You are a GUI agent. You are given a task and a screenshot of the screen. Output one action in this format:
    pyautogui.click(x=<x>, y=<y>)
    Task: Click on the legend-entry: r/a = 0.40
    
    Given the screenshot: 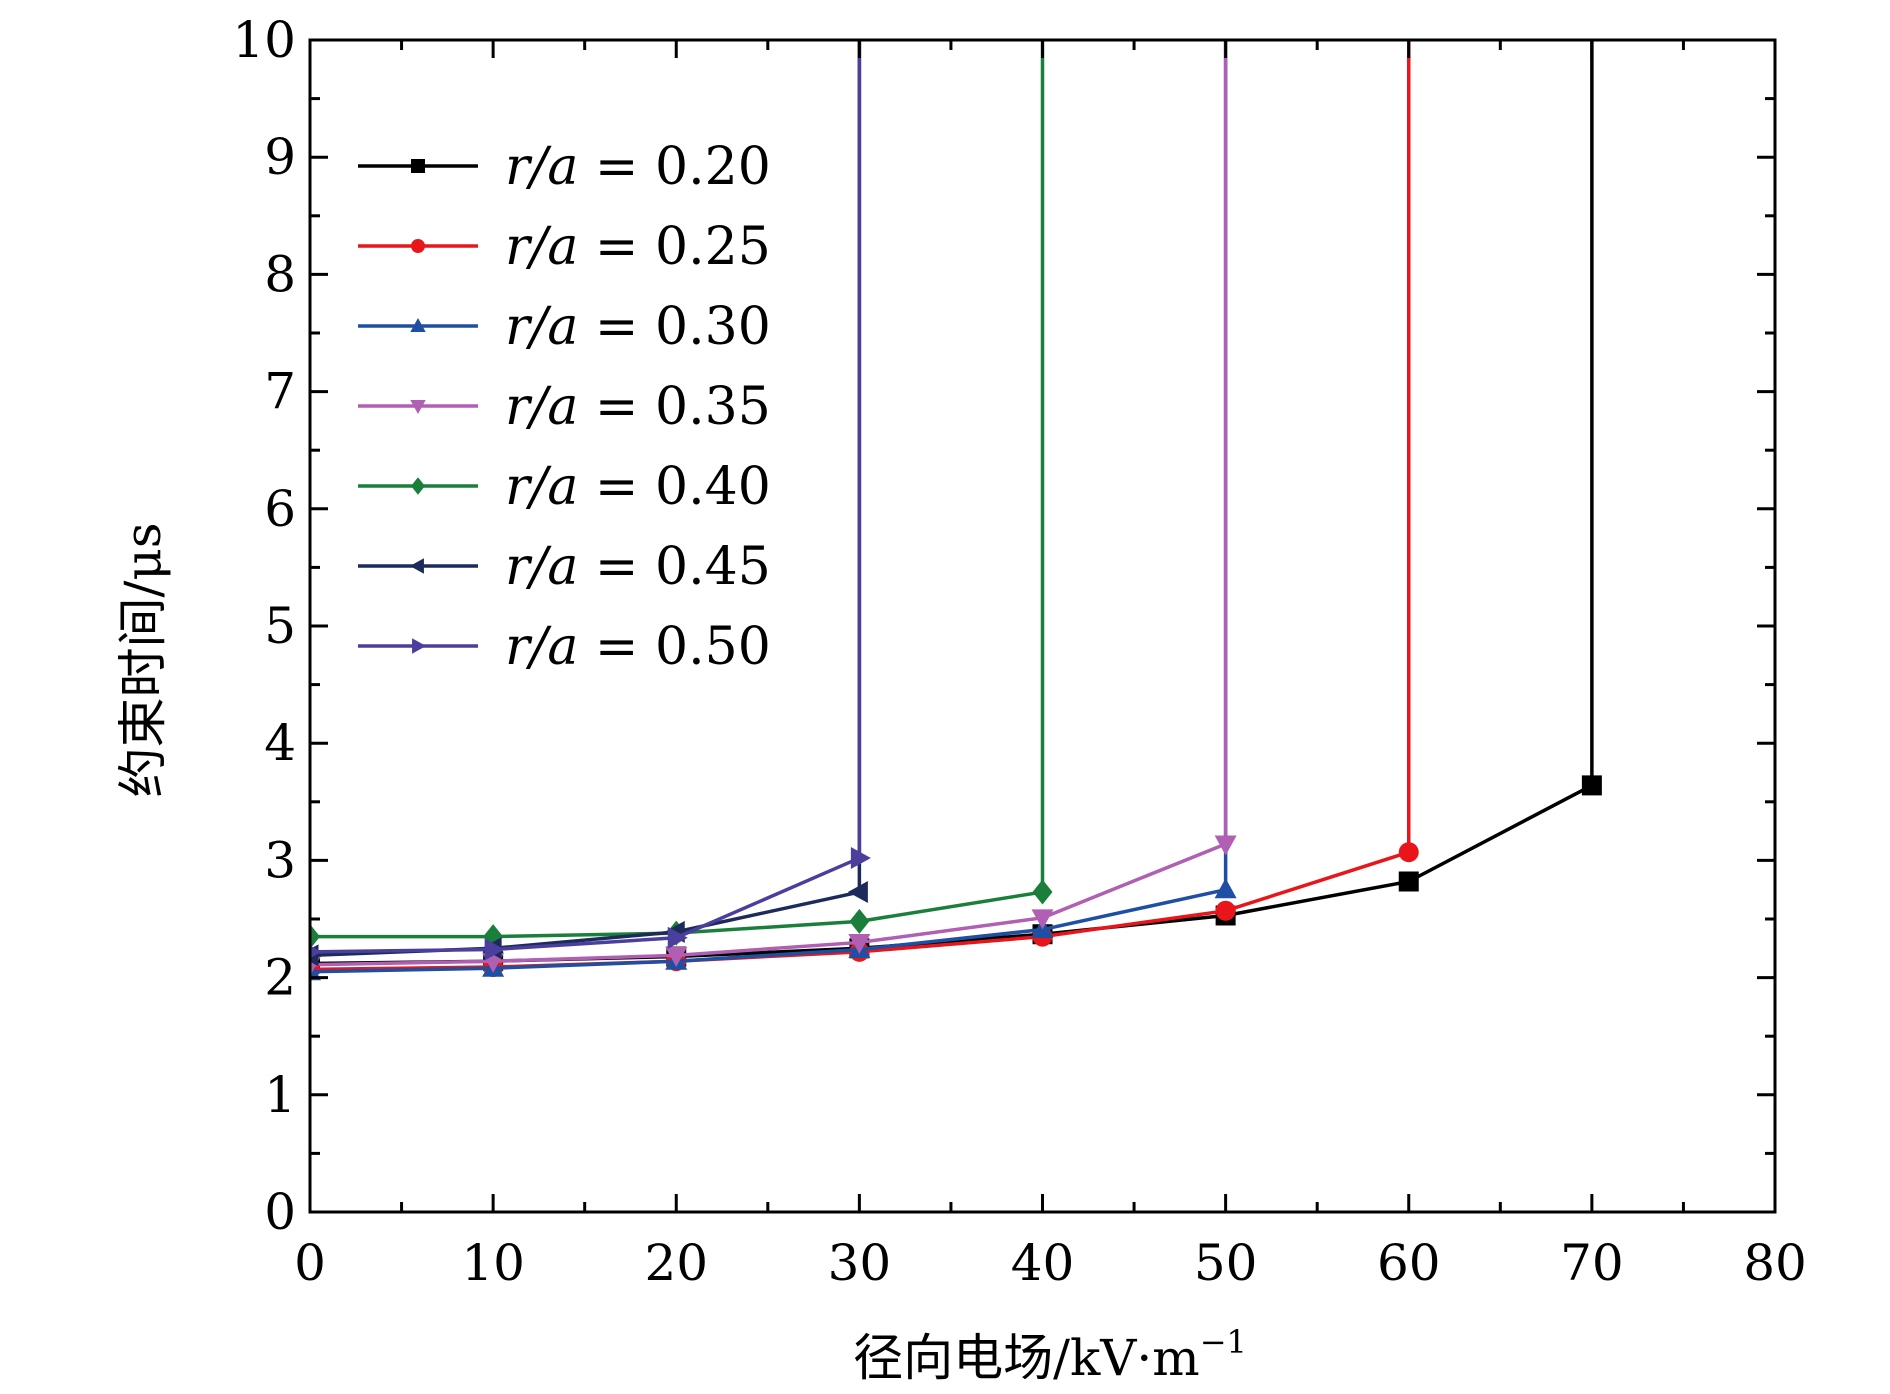 What is the action you would take?
    pyautogui.click(x=564, y=487)
    